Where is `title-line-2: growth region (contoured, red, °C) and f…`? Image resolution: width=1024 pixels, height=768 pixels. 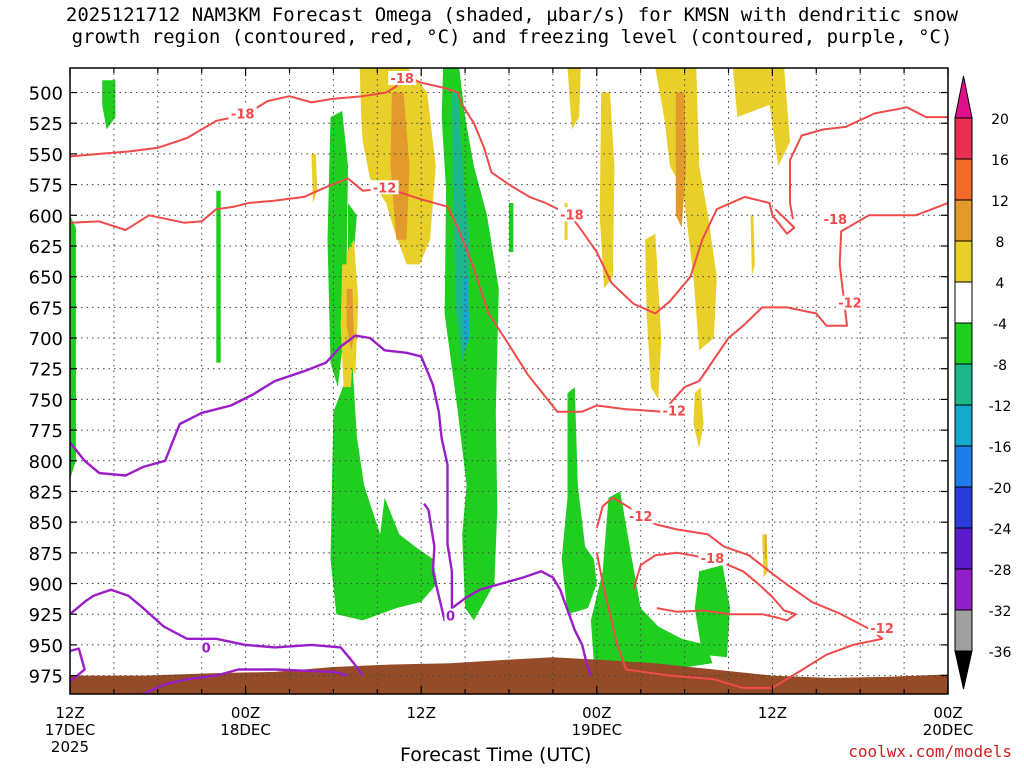
title-line-2: growth region (contoured, red, °C) and f… is located at coordinates (512, 37).